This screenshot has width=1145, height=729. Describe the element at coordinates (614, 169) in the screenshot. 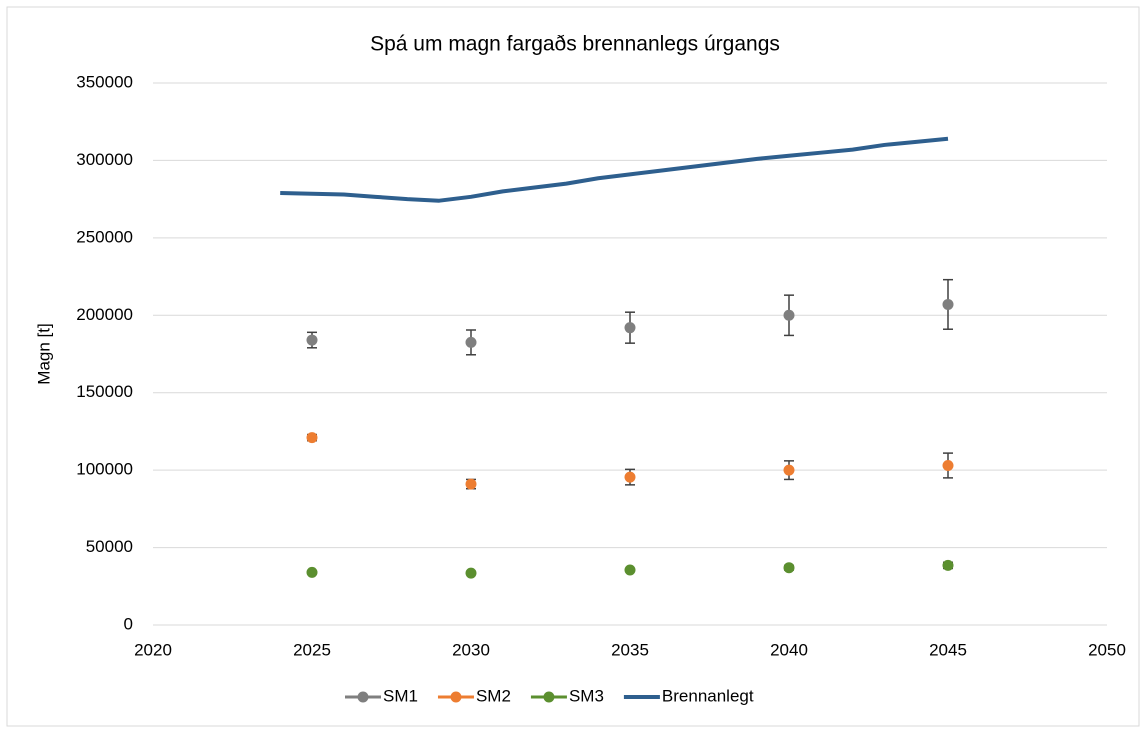

I see `series-line` at that location.